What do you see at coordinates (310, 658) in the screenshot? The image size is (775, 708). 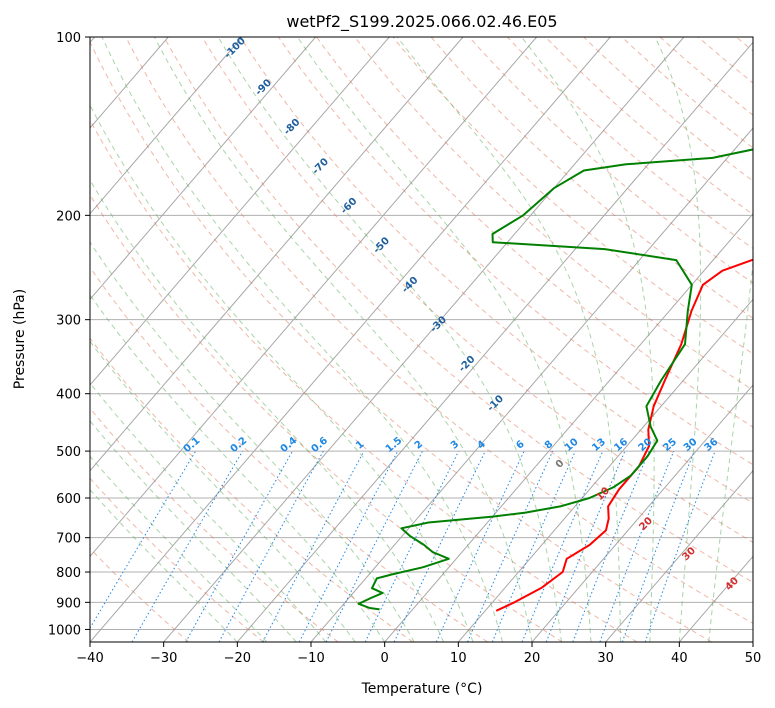 I see `x-tick-label: −10` at bounding box center [310, 658].